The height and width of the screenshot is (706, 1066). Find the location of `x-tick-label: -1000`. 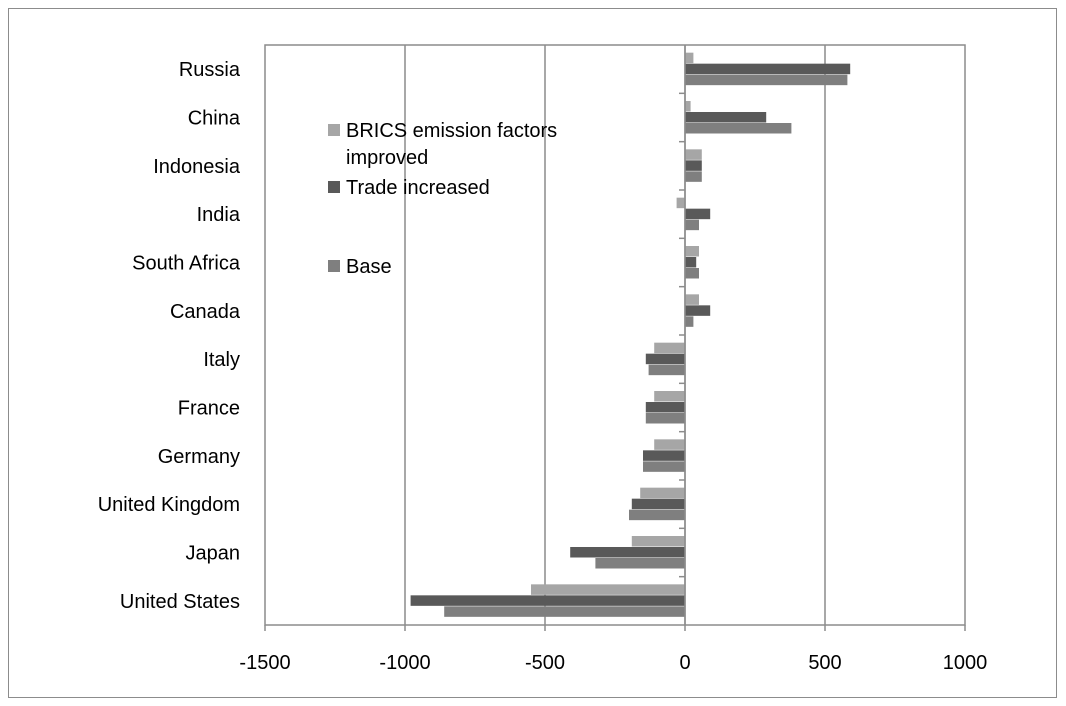

x-tick-label: -1000 is located at coordinates (404, 663).